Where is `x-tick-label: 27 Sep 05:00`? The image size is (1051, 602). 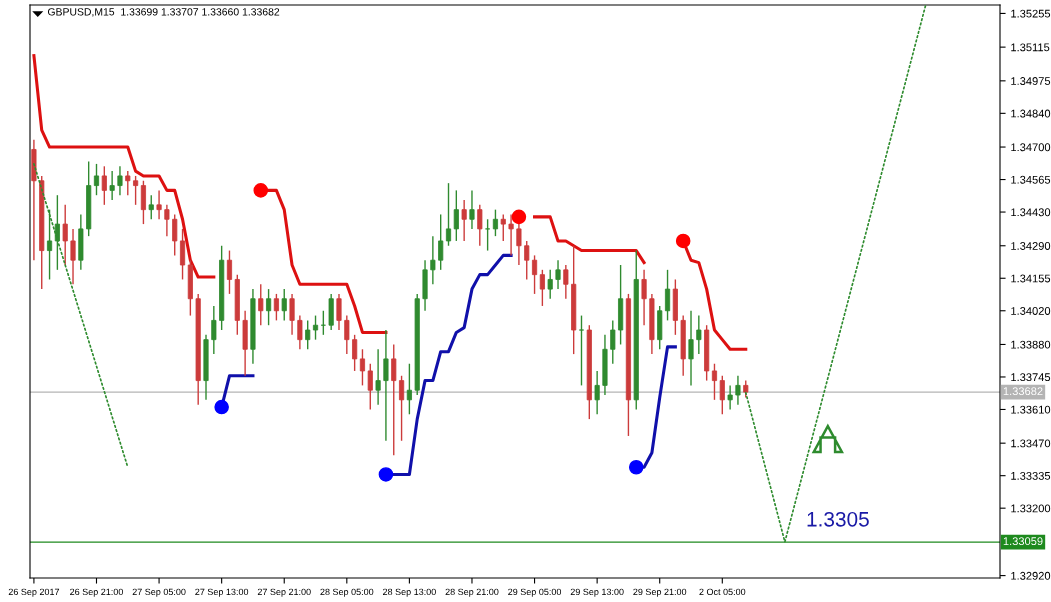
x-tick-label: 27 Sep 05:00 is located at coordinates (159, 592).